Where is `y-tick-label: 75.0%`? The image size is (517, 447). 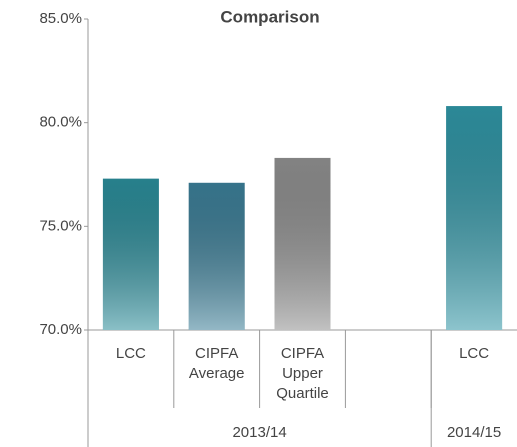 y-tick-label: 75.0% is located at coordinates (60, 225).